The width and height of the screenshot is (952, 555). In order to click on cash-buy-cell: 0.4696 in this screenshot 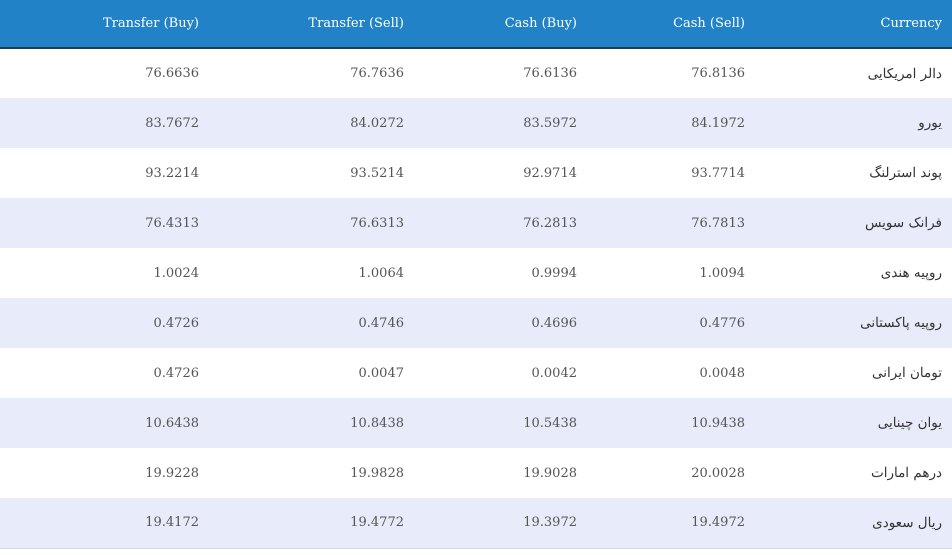, I will do `click(554, 323)`.